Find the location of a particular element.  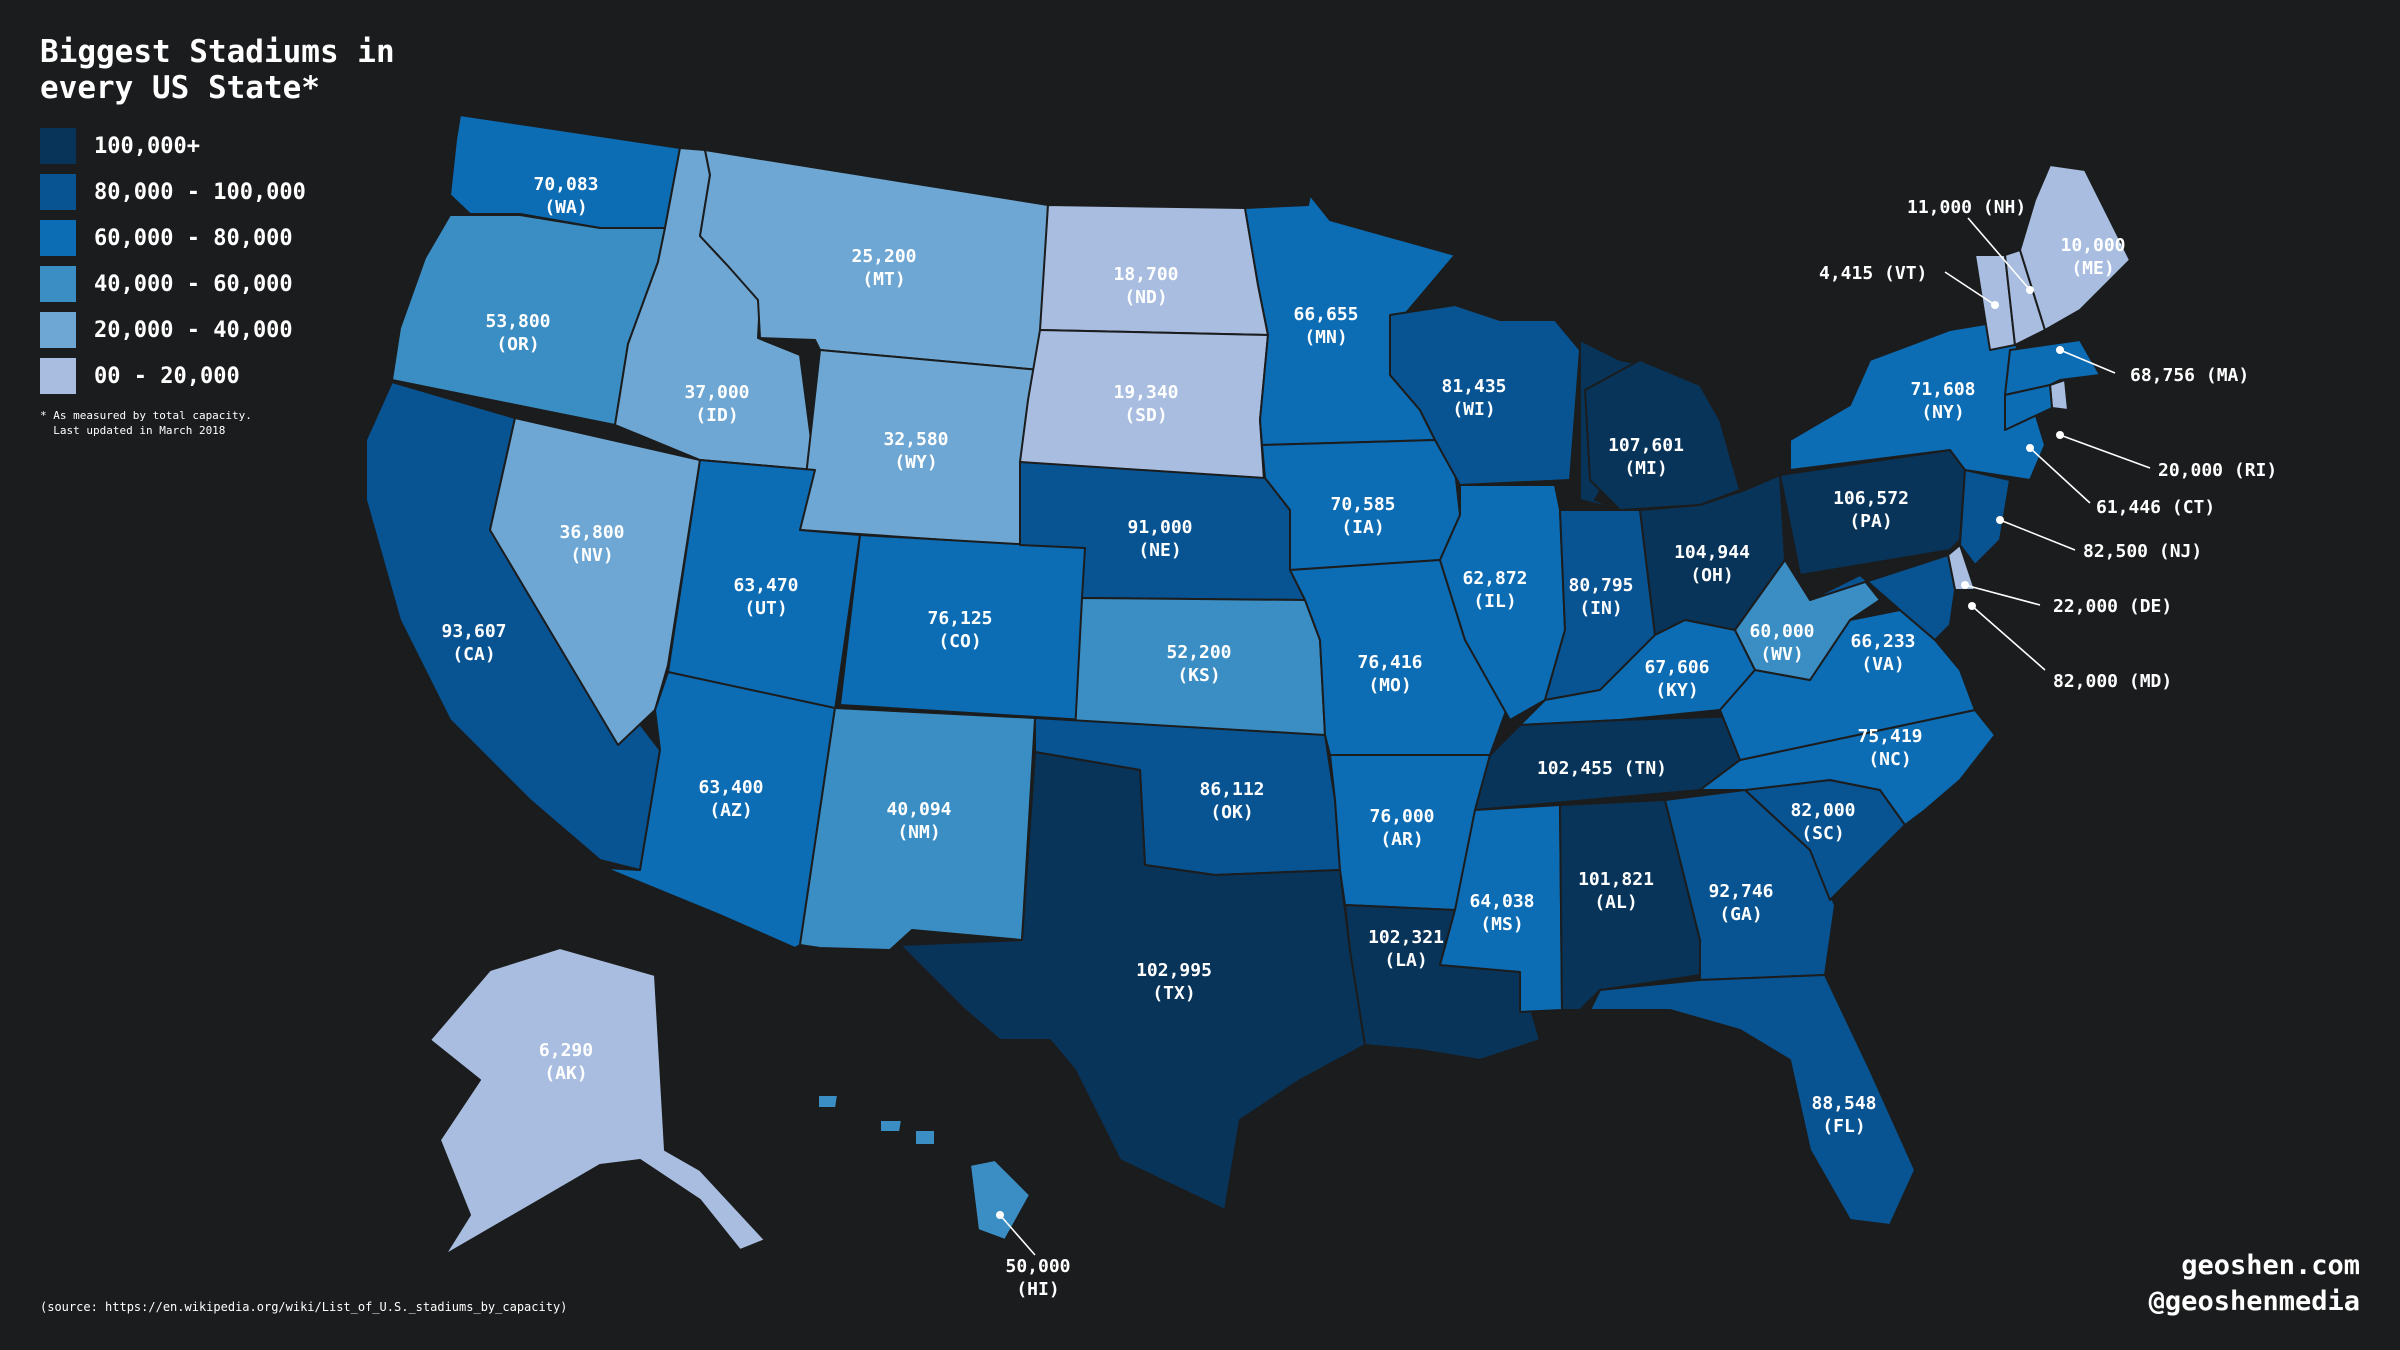

leader-dot-ct is located at coordinates (2030, 448).